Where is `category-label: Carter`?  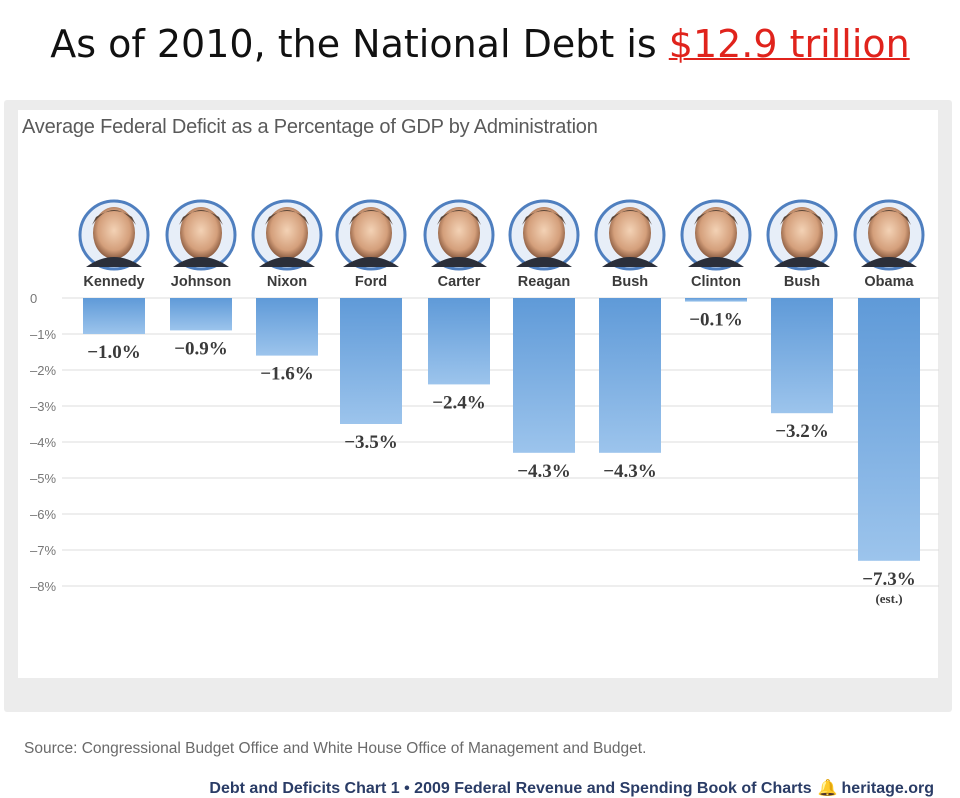
category-label: Carter is located at coordinates (459, 282).